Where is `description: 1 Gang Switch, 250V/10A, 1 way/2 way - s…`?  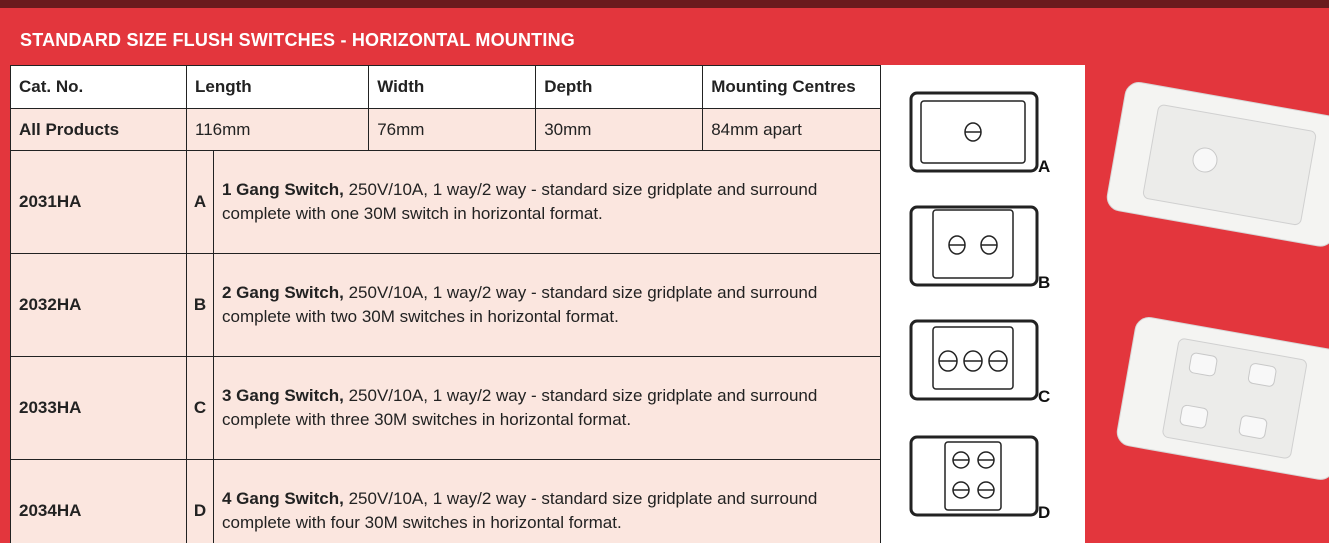
description: 1 Gang Switch, 250V/10A, 1 way/2 way - s… is located at coordinates (547, 202).